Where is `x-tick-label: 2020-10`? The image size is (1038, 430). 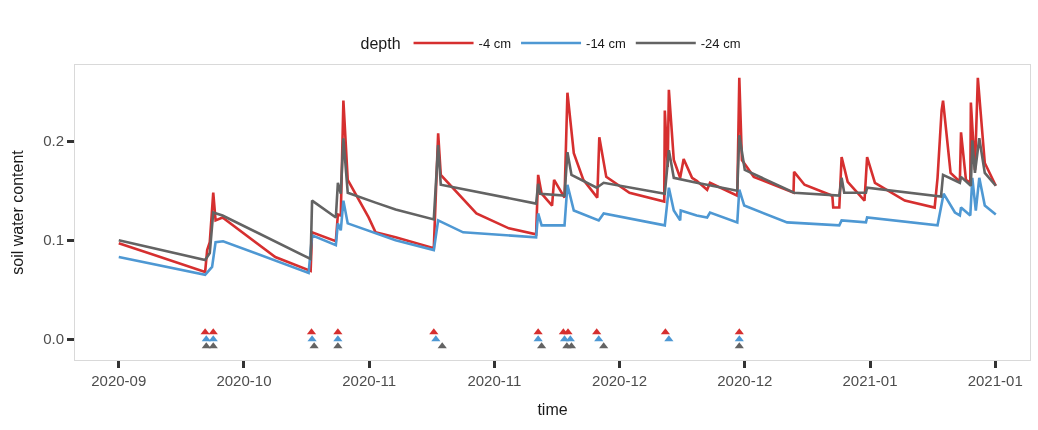 x-tick-label: 2020-10 is located at coordinates (244, 380).